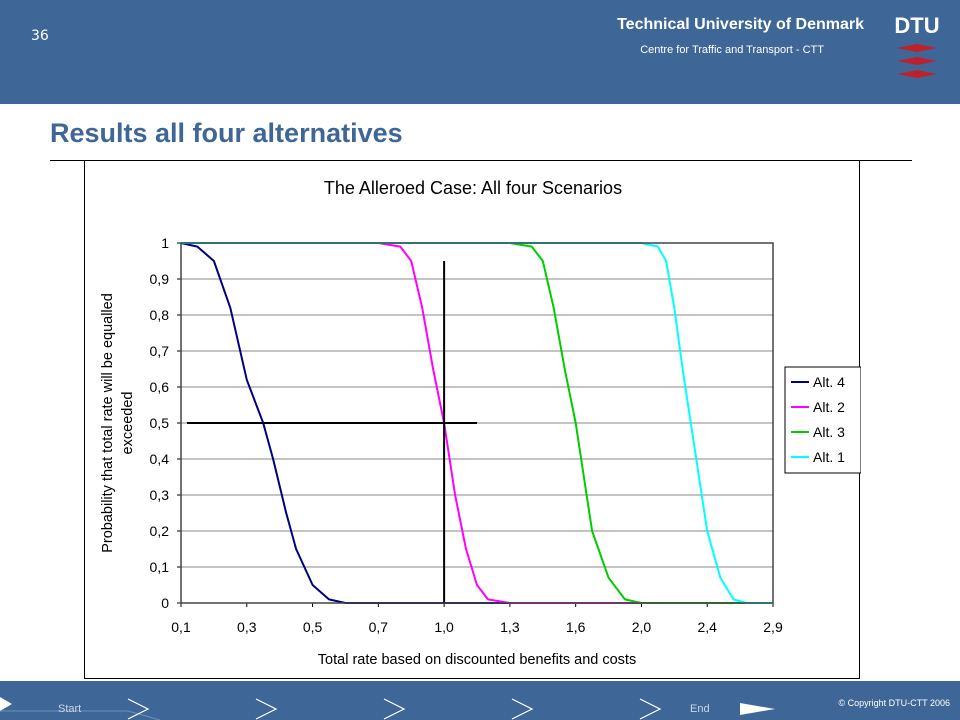 Image resolution: width=960 pixels, height=720 pixels. Describe the element at coordinates (510, 627) in the screenshot. I see `x-tick-label: 1,3` at that location.